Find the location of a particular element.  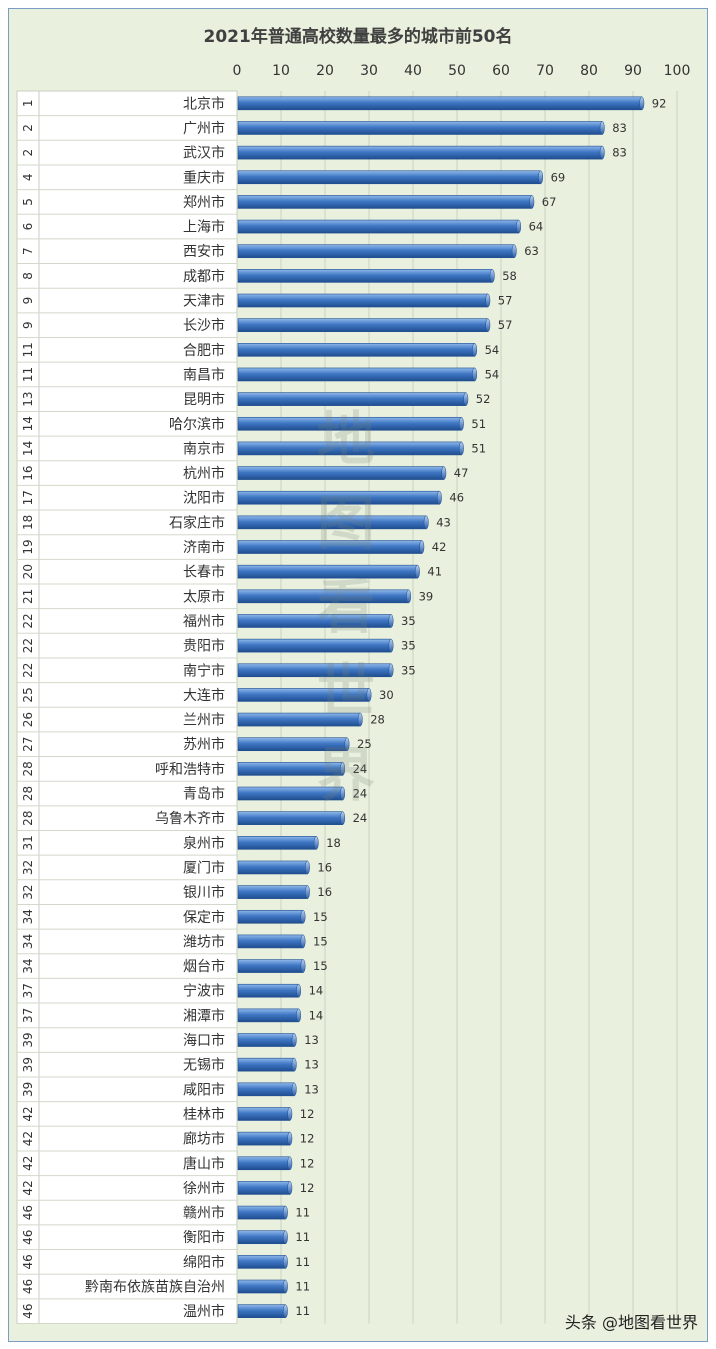

data-label: 16 is located at coordinates (324, 892).